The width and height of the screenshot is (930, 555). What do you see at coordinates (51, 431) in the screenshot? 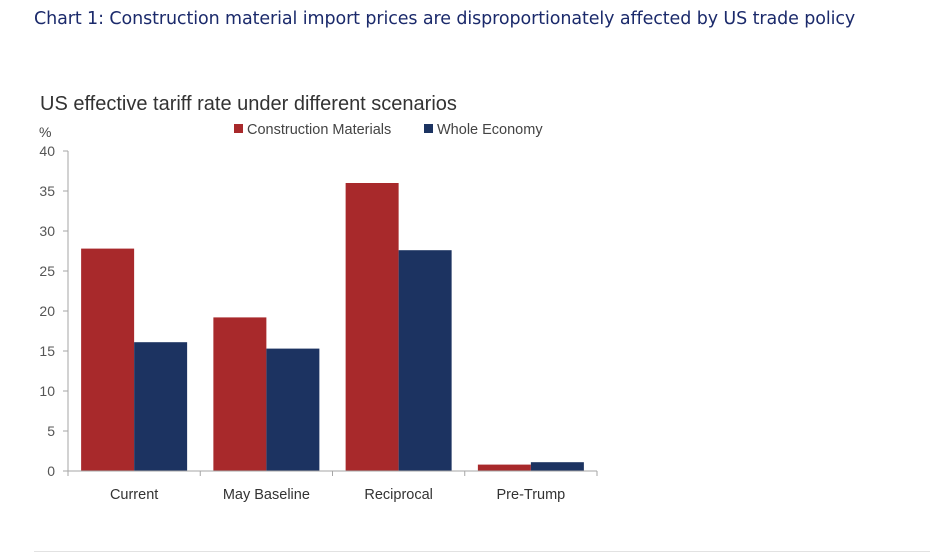
I see `y-tick-label: 5` at bounding box center [51, 431].